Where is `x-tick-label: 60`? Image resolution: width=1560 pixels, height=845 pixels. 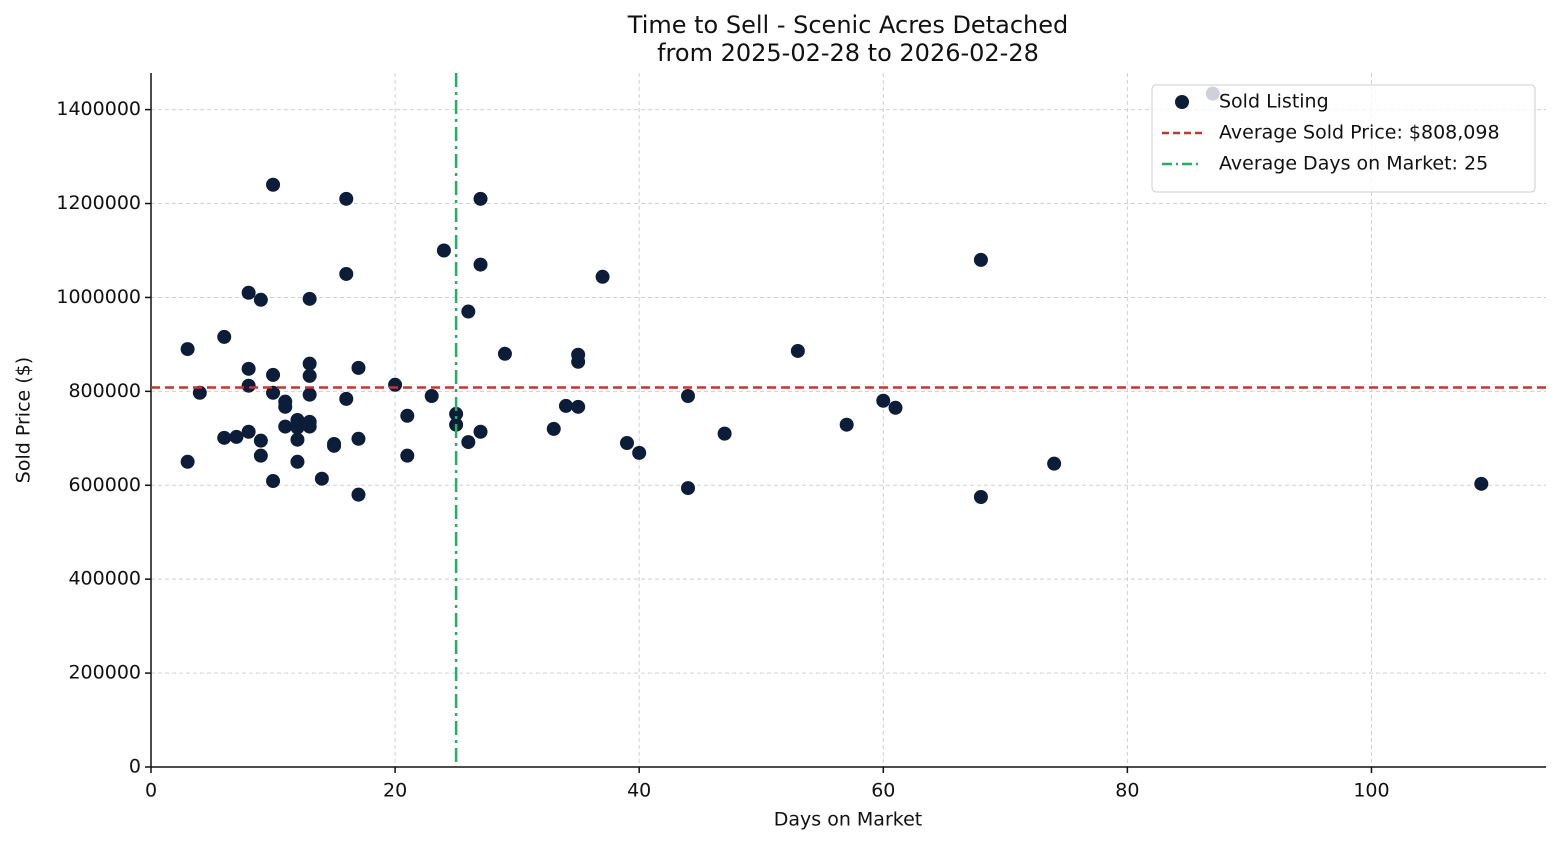
x-tick-label: 60 is located at coordinates (883, 791).